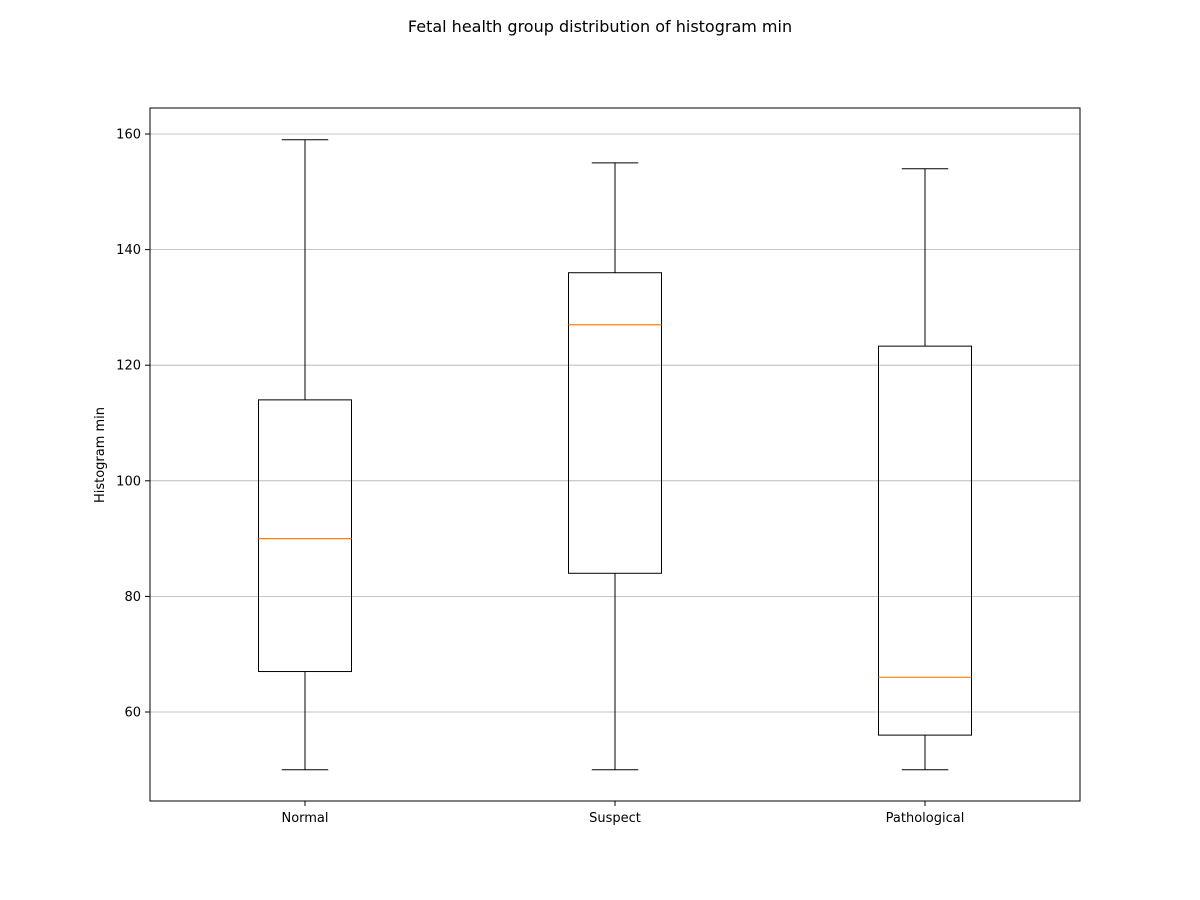 This screenshot has width=1200, height=900. Describe the element at coordinates (128, 481) in the screenshot. I see `y-tick-label: 100` at that location.